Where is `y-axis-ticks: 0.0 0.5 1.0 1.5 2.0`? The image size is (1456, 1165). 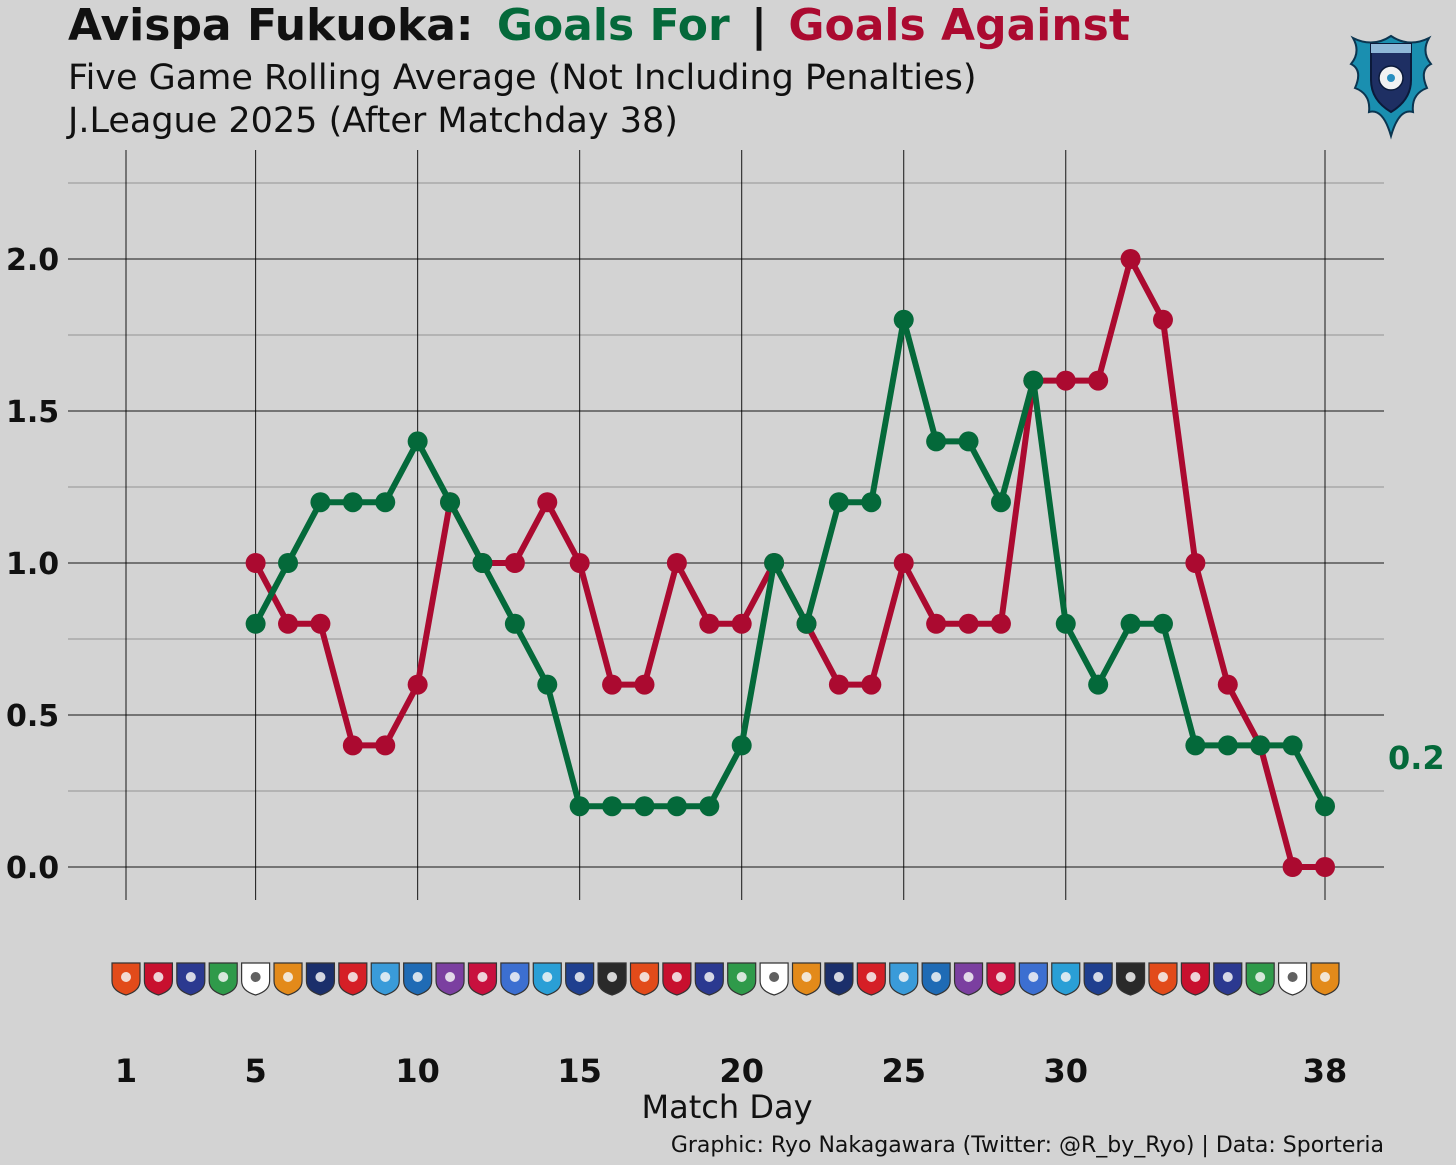
y-axis-ticks: 0.0 0.5 1.0 1.5 2.0 is located at coordinates (32, 564).